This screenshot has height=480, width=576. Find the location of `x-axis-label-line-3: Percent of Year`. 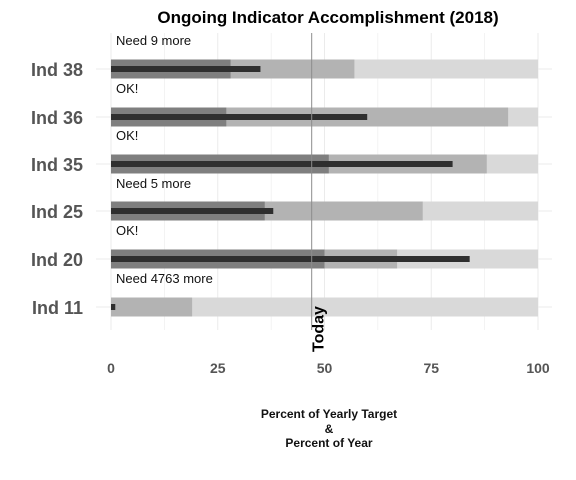

x-axis-label-line-3: Percent of Year is located at coordinates (328, 443).